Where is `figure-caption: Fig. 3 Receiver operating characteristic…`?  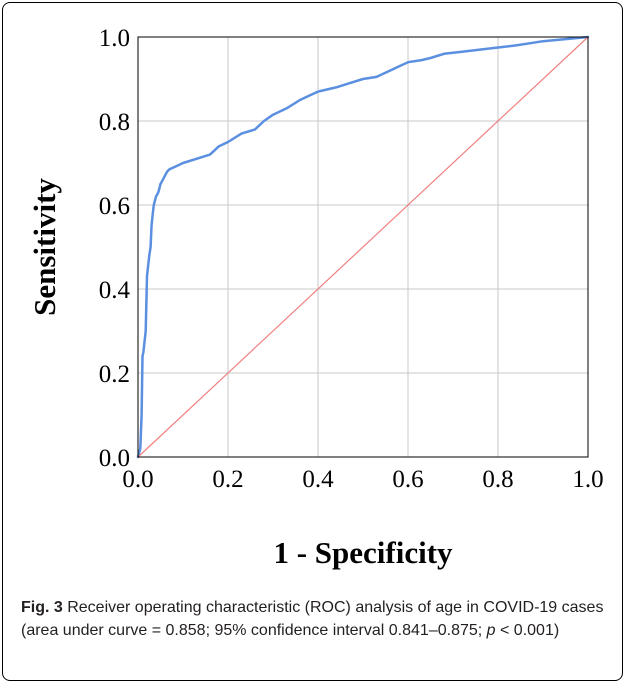
figure-caption: Fig. 3 Receiver operating characteristic… is located at coordinates (316, 619).